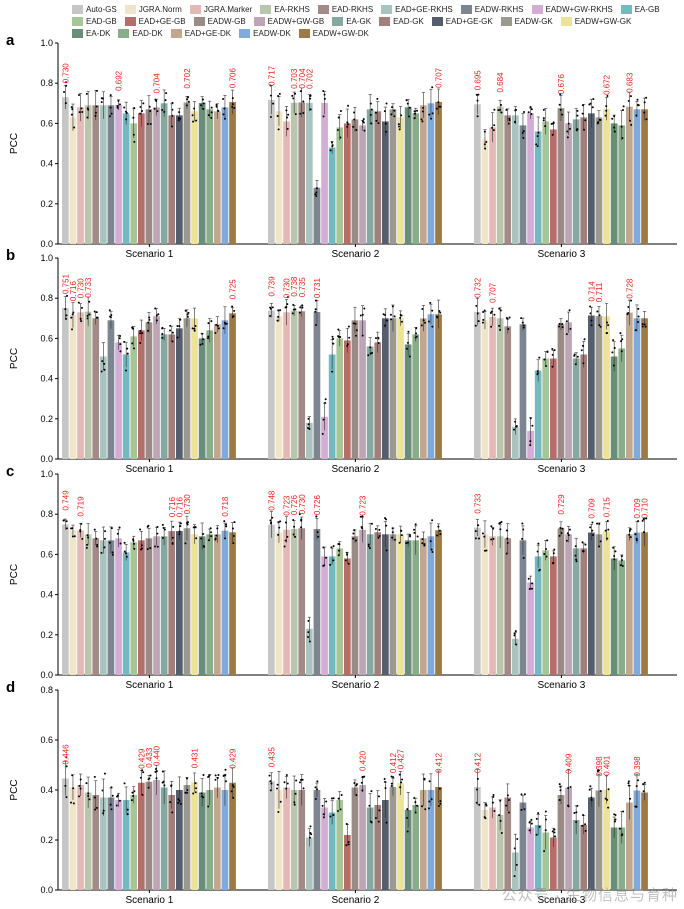 The image size is (684, 909). I want to click on legend-label: EADW+GW-GB, so click(296, 21).